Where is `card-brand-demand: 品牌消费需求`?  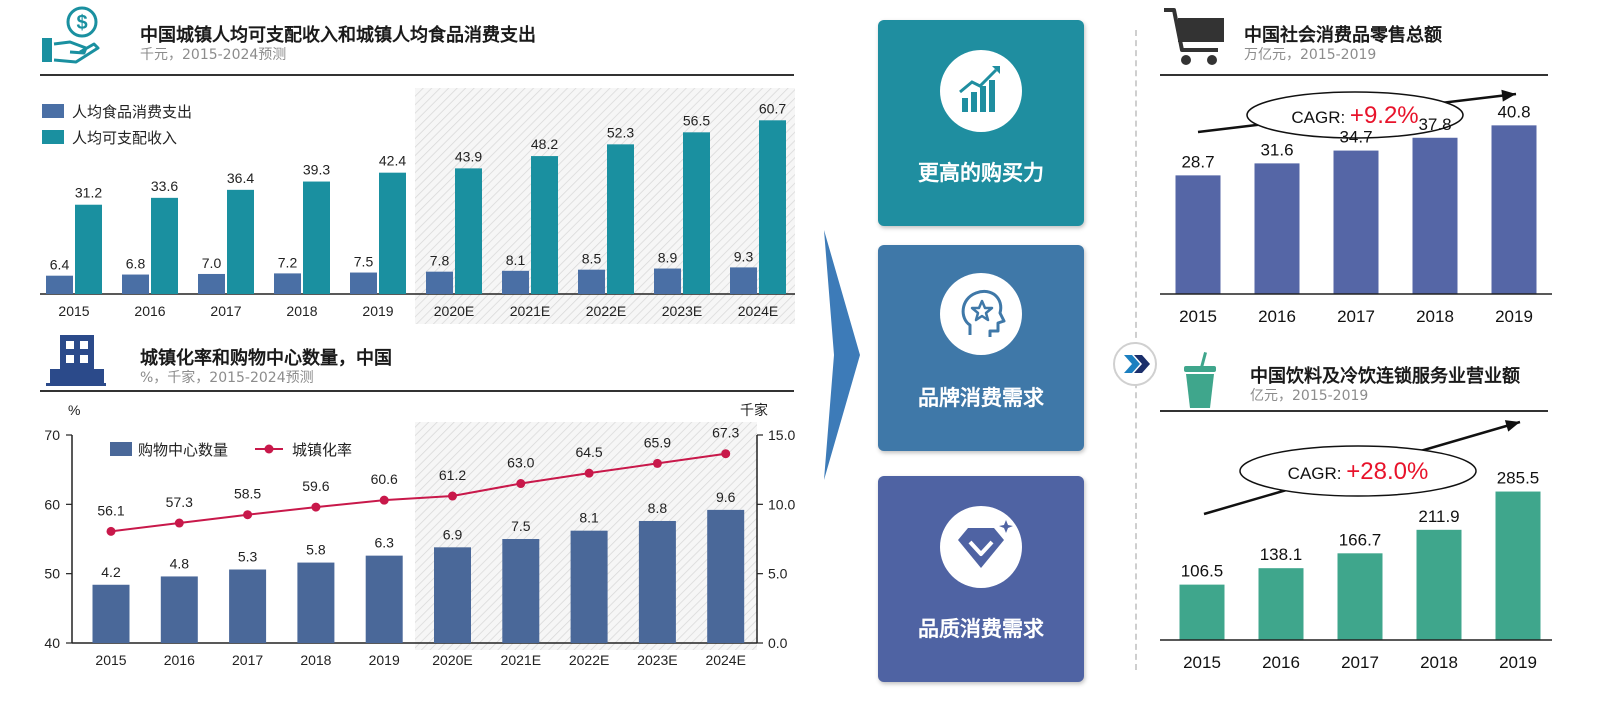
card-brand-demand: 品牌消费需求 is located at coordinates (981, 348).